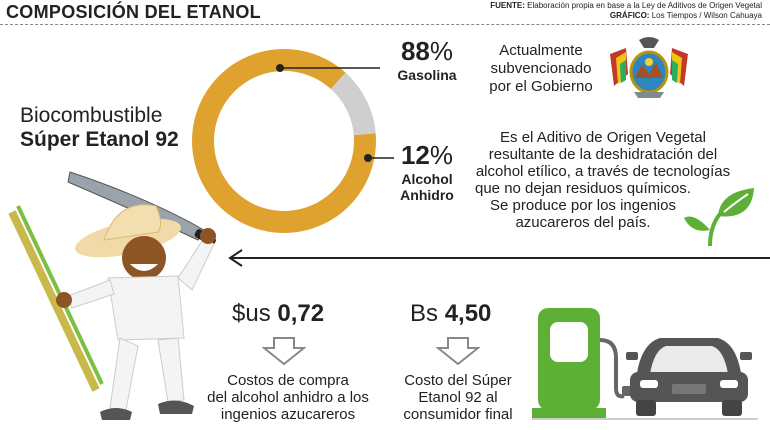  I want to click on alcohol-name-line-1: Alcohol, so click(427, 179).